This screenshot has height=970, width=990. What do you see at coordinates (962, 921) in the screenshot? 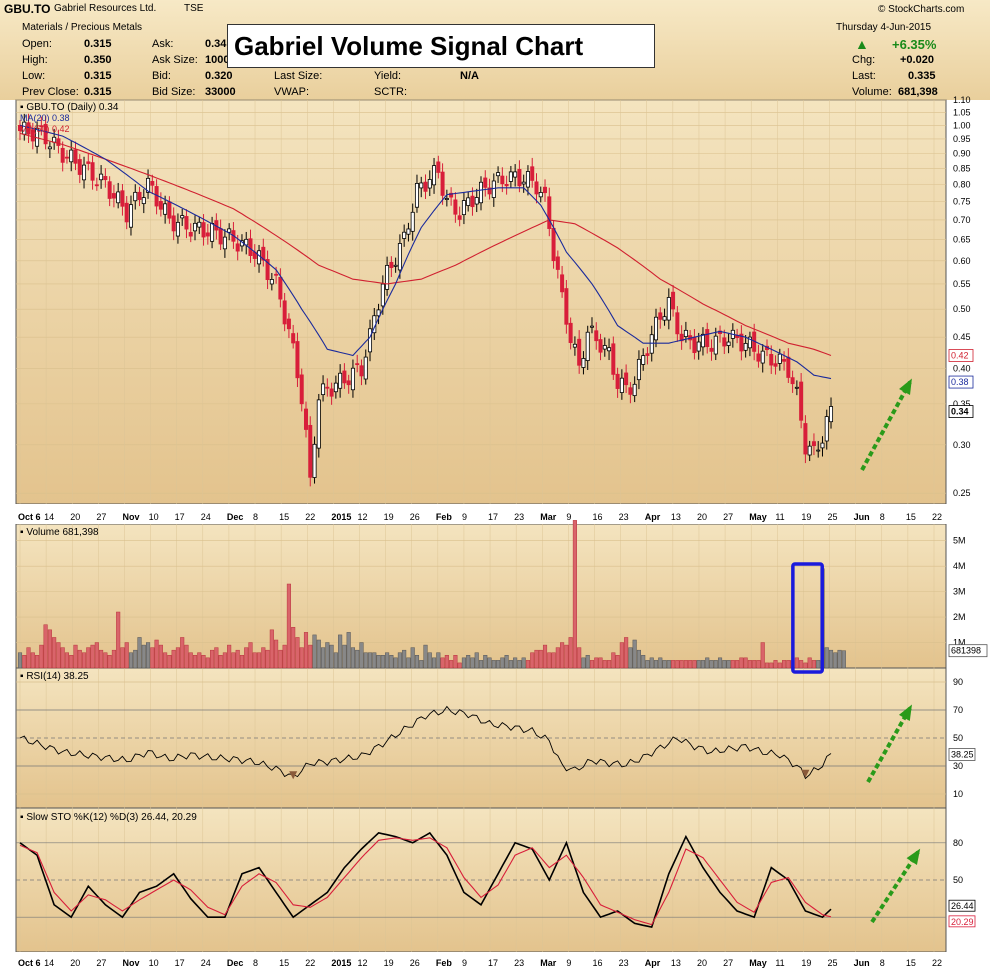
I see `sto-last-box` at bounding box center [962, 921].